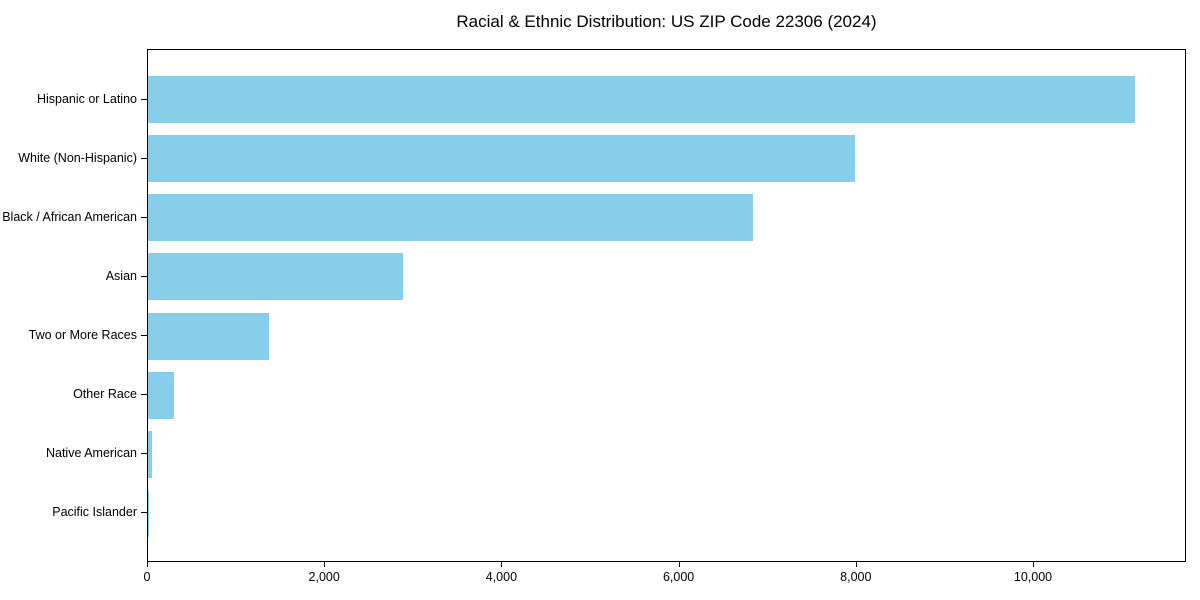 The height and width of the screenshot is (600, 1200). Describe the element at coordinates (502, 159) in the screenshot. I see `bar-white-non-hispanic` at that location.